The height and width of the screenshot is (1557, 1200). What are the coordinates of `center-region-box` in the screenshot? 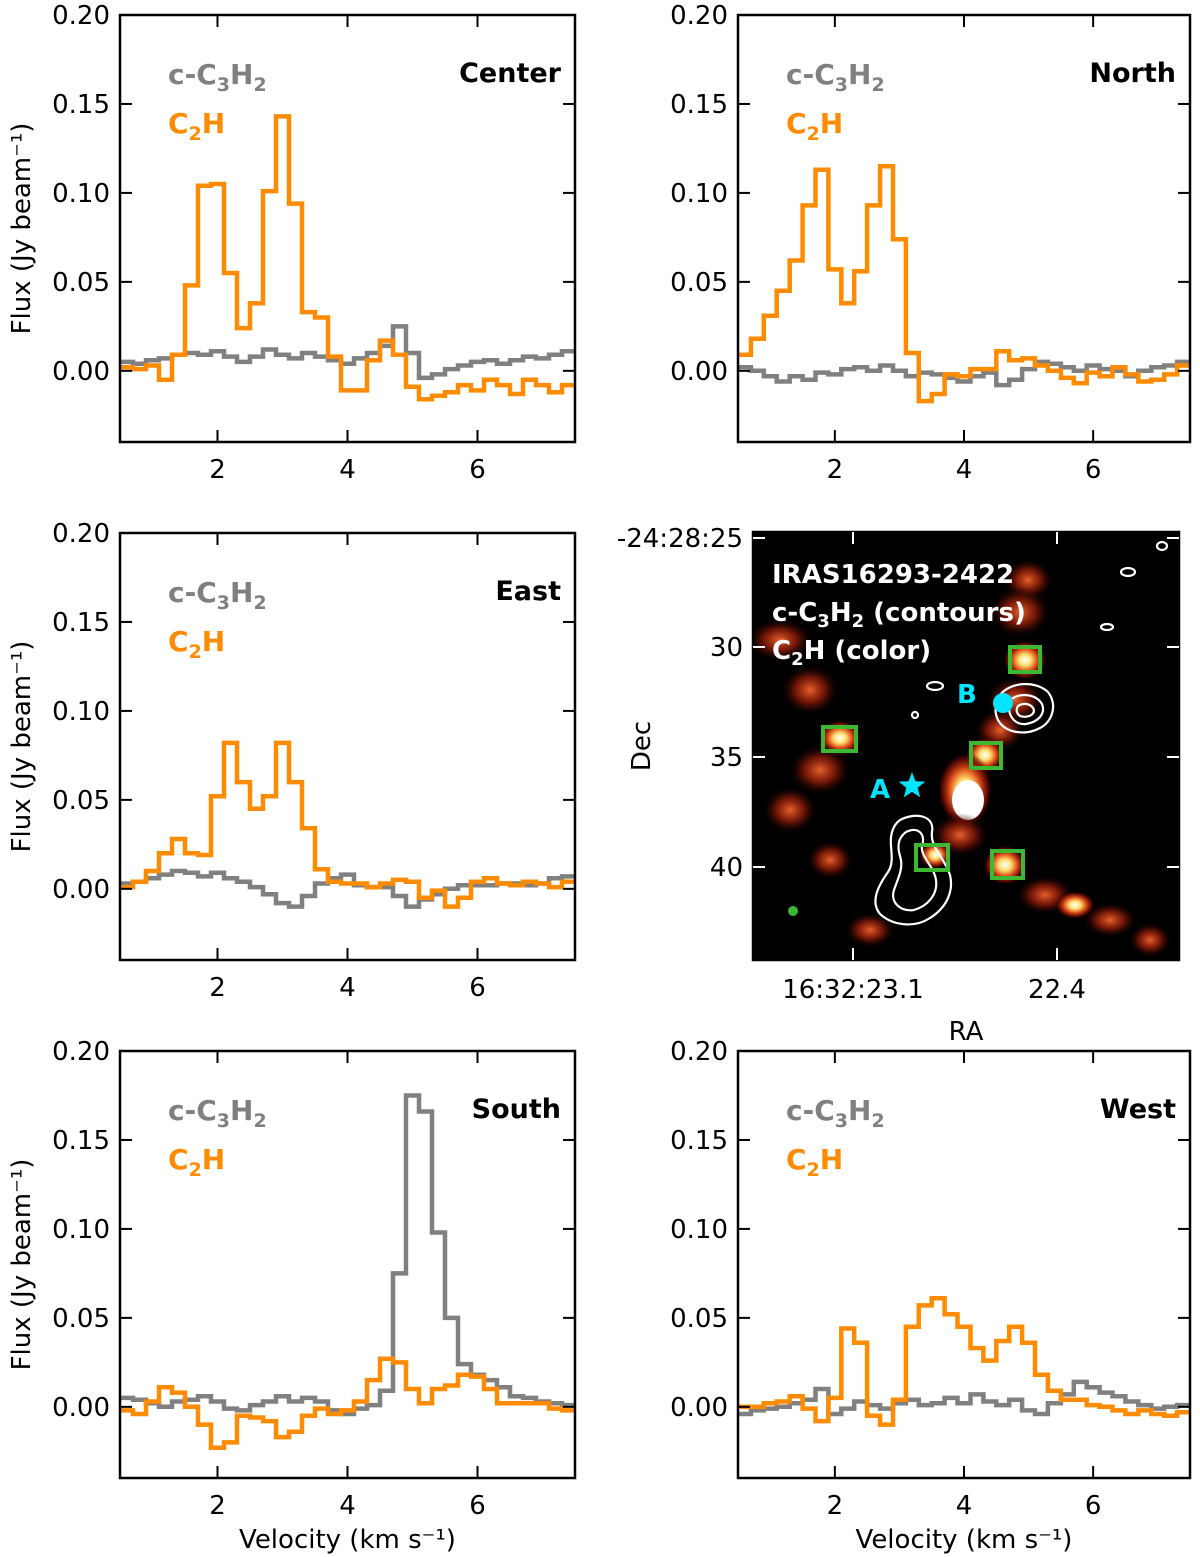 It's located at (986, 755).